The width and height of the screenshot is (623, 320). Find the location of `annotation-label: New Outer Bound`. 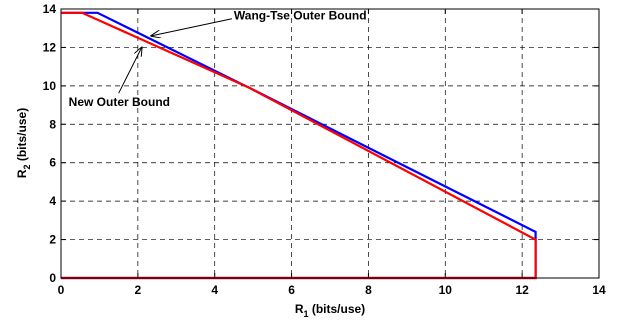

annotation-label: New Outer Bound is located at coordinates (119, 102).